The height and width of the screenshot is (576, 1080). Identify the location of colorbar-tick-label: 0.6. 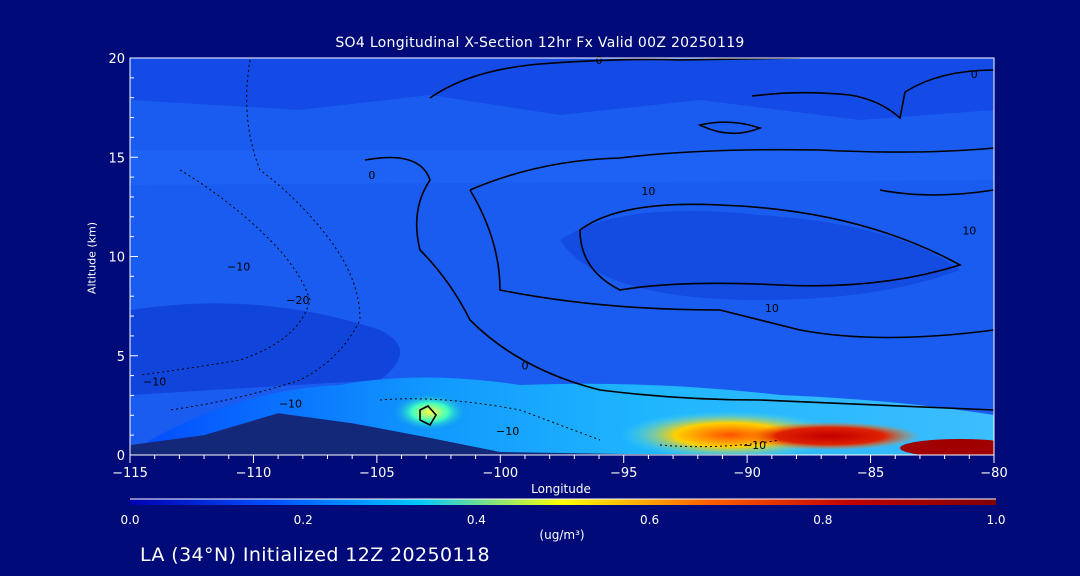
(649, 520).